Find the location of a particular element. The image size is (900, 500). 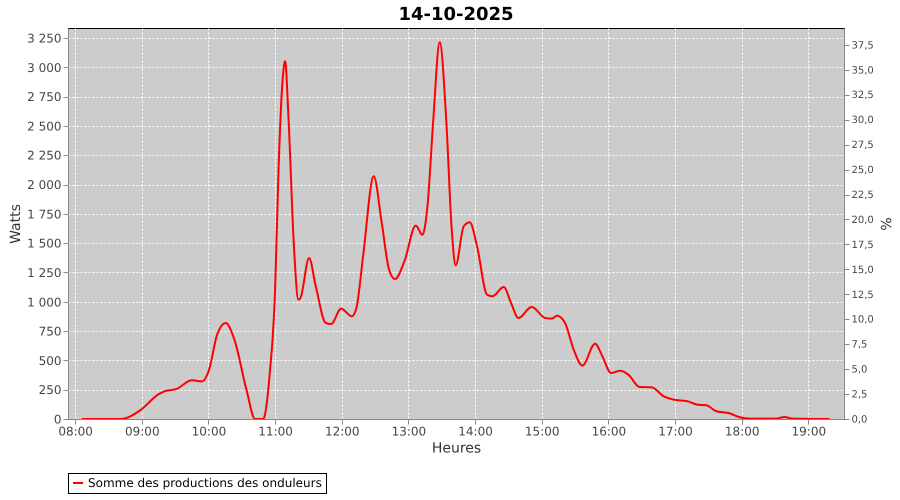

y-tick-label: 2 750 is located at coordinates (44, 97).